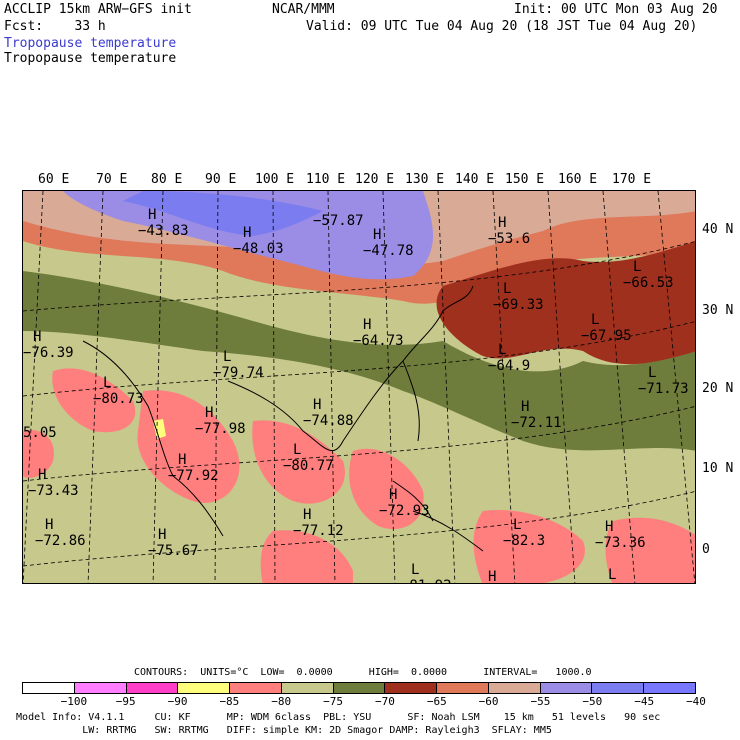 The image size is (740, 740). What do you see at coordinates (378, 341) in the screenshot?
I see `center-value-label: −64.73` at bounding box center [378, 341].